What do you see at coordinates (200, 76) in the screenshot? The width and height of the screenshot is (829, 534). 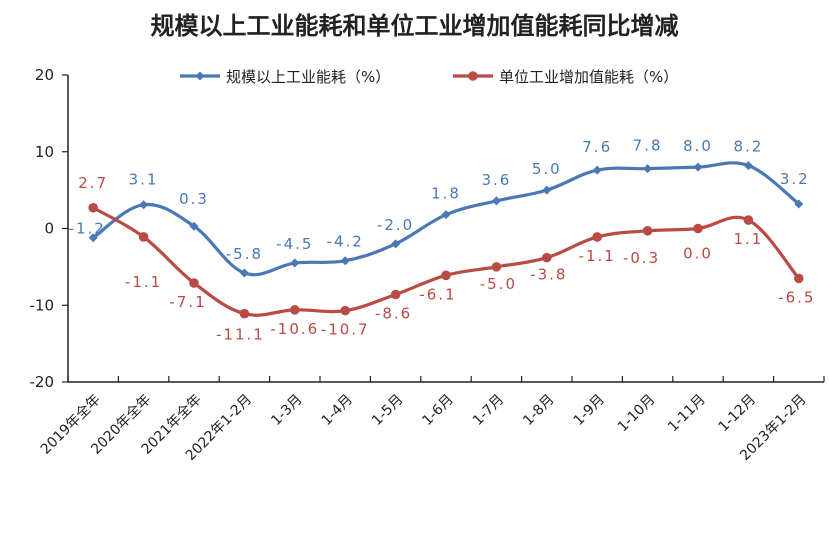 I see `legend-marker-diamond` at bounding box center [200, 76].